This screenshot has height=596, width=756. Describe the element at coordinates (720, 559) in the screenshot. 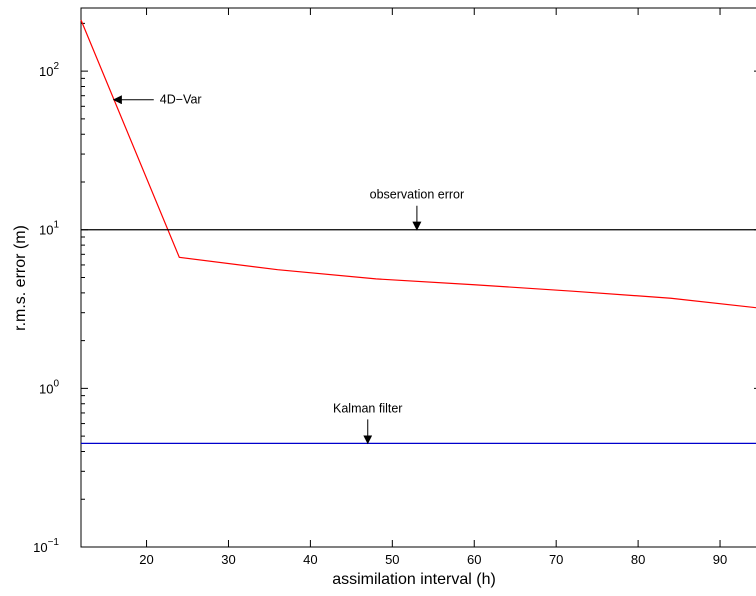

I see `x-tick-label: 90` at that location.